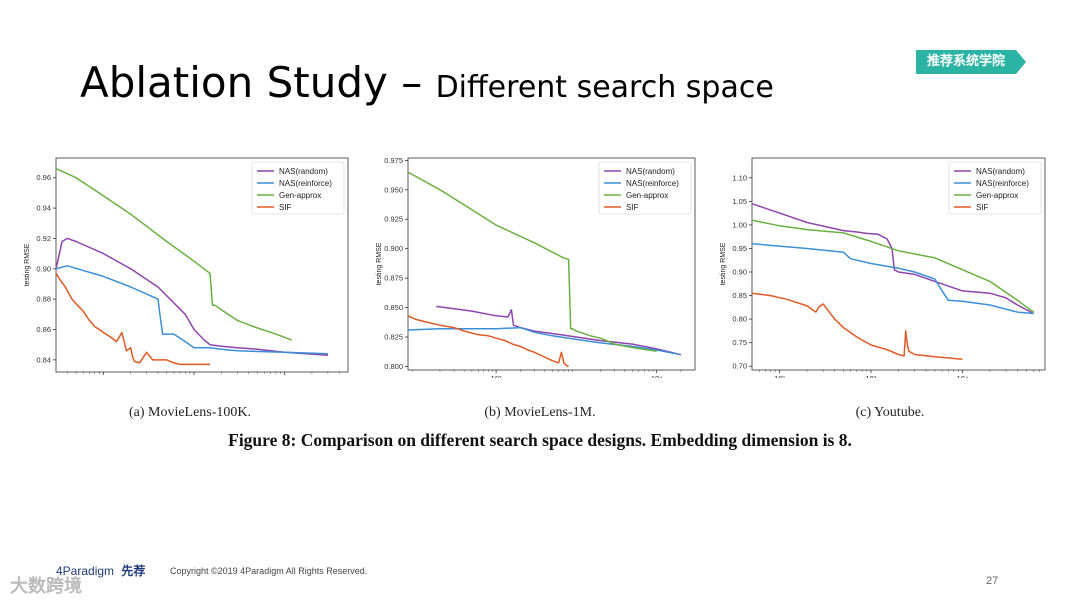 This screenshot has width=1080, height=605. I want to click on y-tick-label: 0.950, so click(393, 189).